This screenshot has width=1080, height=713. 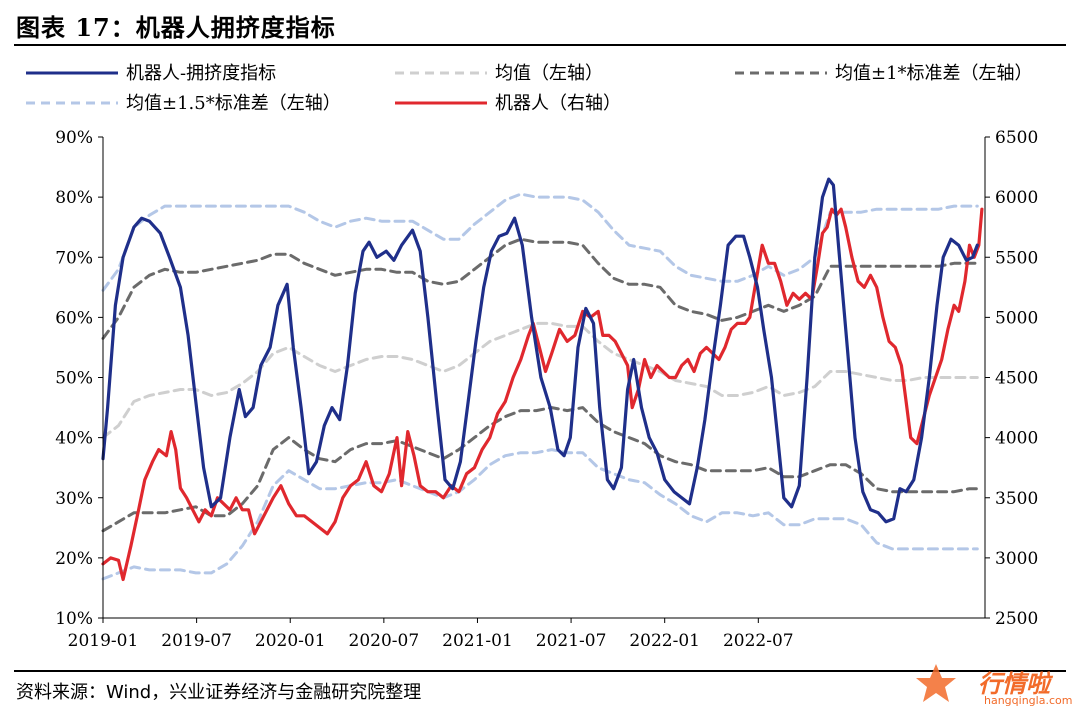 What do you see at coordinates (1014, 684) in the screenshot?
I see `watermark-text: 行情啦` at bounding box center [1014, 684].